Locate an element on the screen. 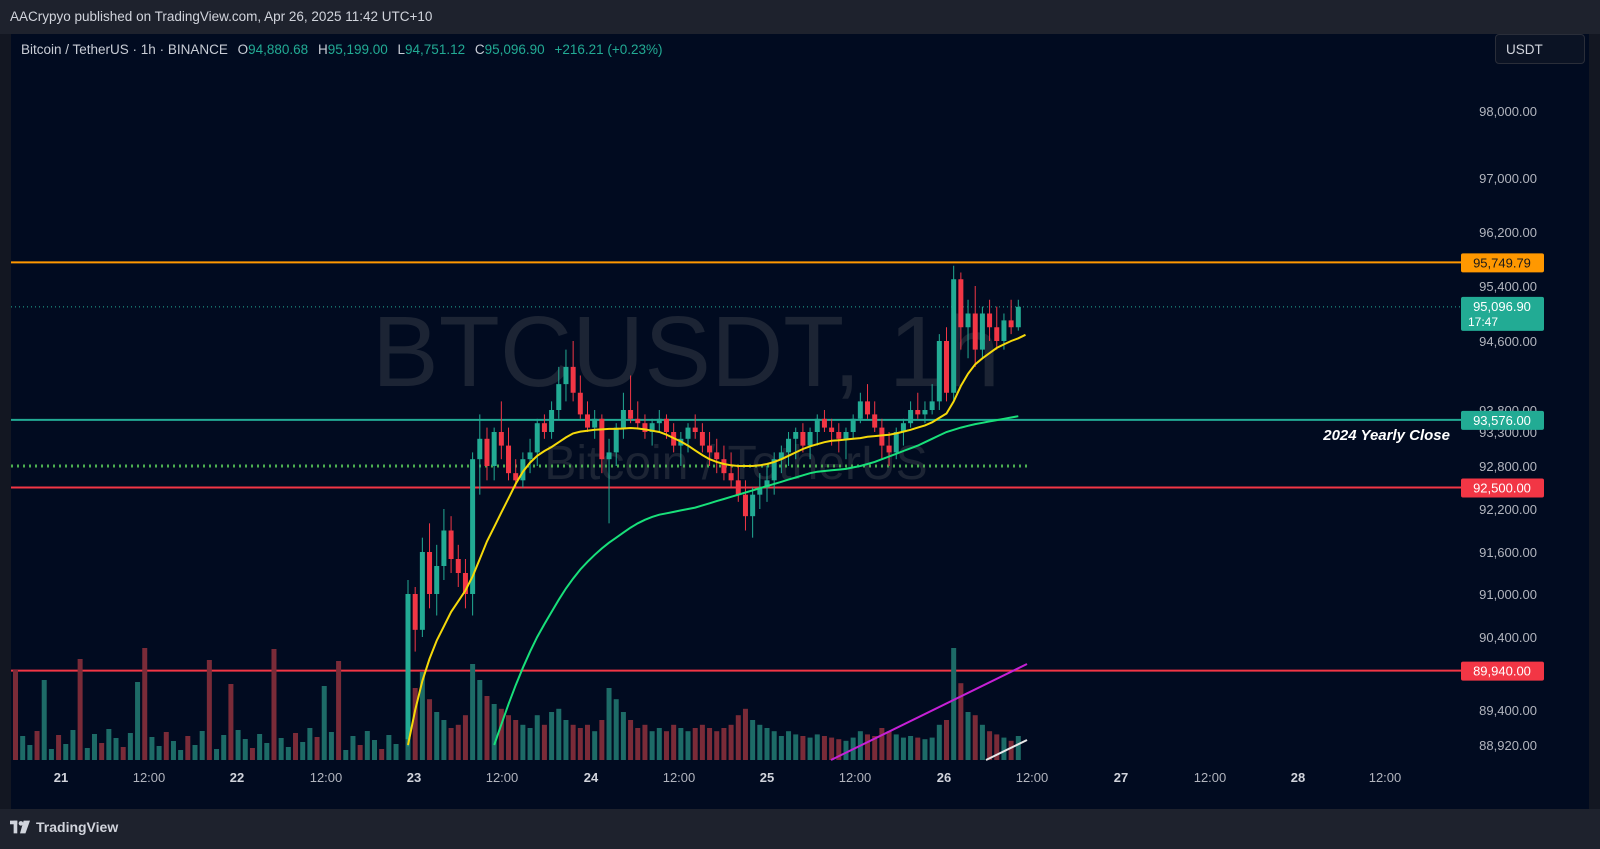 This screenshot has width=1600, height=849. price-tag-label: 93,576.00 is located at coordinates (1502, 420).